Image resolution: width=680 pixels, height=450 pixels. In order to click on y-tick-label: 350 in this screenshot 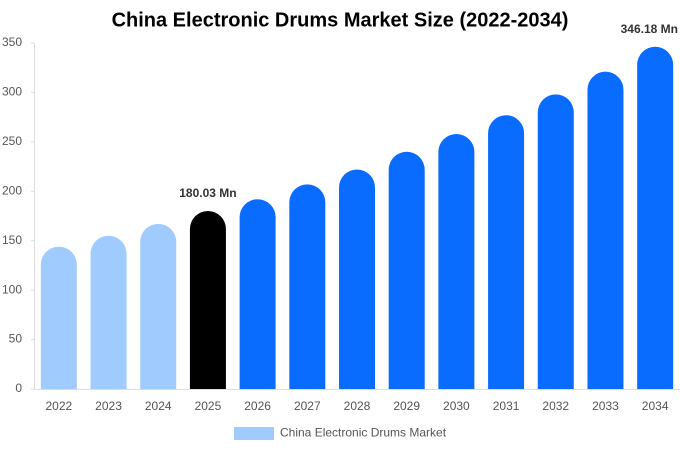, I will do `click(12, 42)`.